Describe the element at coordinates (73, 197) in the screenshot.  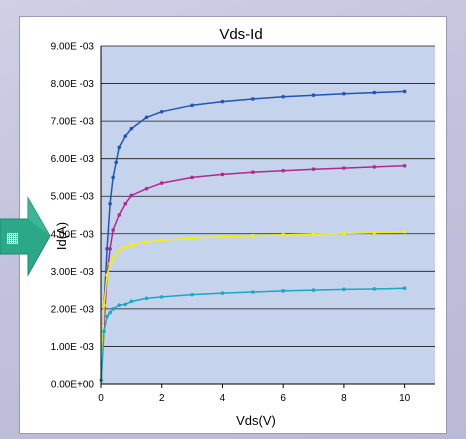
I see `y-tick-label: 5.00E -03` at that location.